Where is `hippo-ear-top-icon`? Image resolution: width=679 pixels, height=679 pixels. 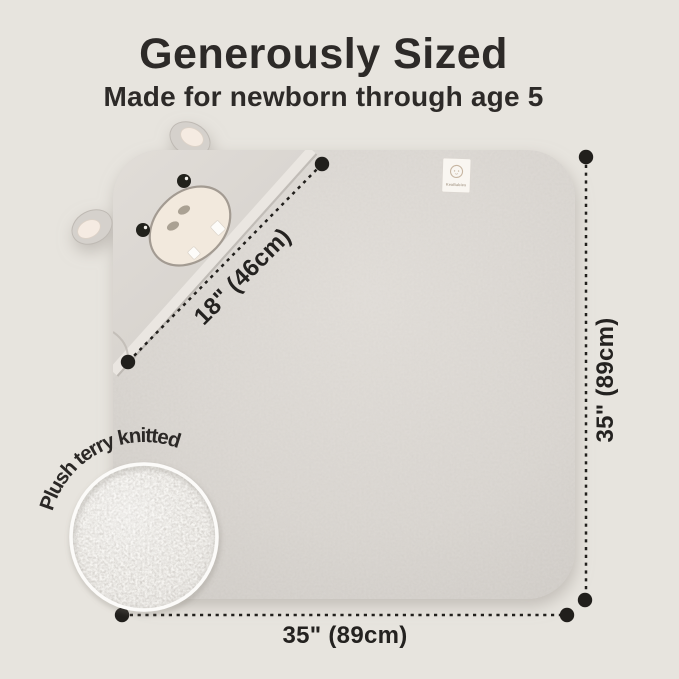
hippo-ear-top-icon is located at coordinates (190, 139).